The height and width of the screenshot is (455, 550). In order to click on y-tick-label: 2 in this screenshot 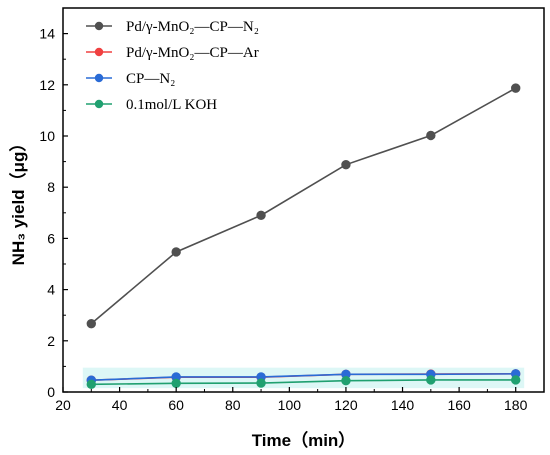, I will do `click(51, 341)`.